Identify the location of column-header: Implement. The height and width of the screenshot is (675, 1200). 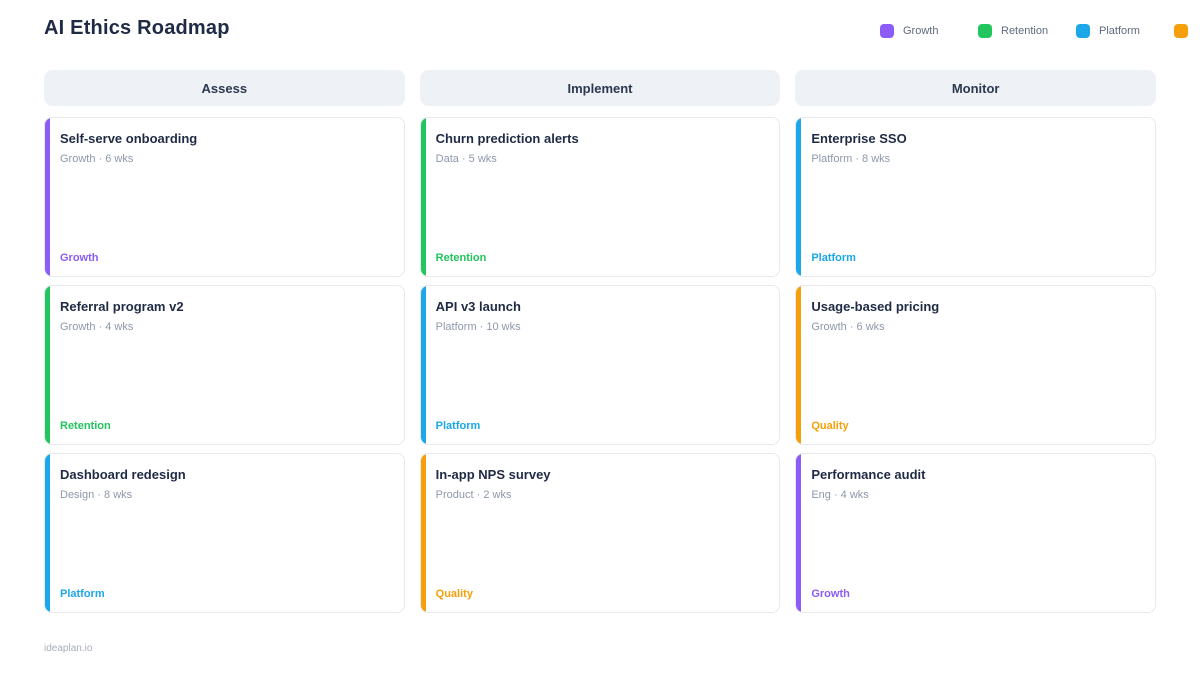
(600, 88).